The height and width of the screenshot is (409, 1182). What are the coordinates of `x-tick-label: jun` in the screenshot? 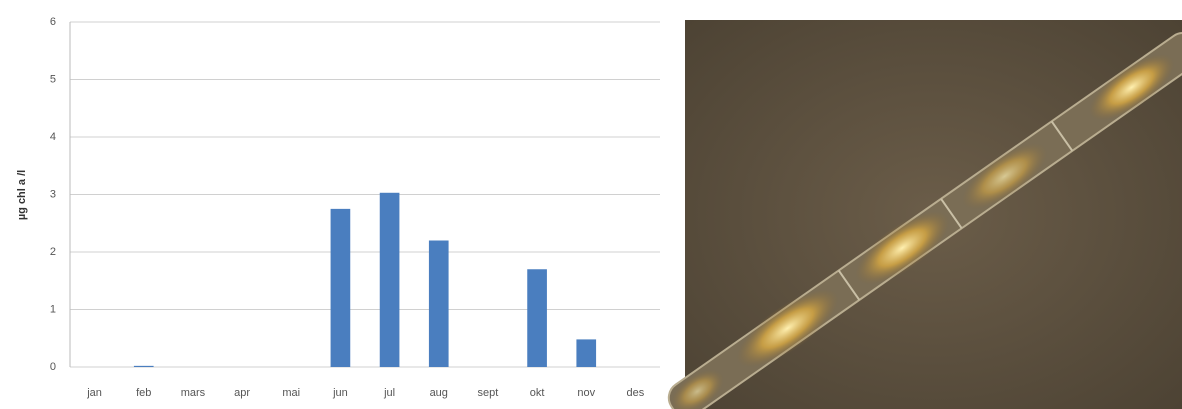 It's located at (340, 393).